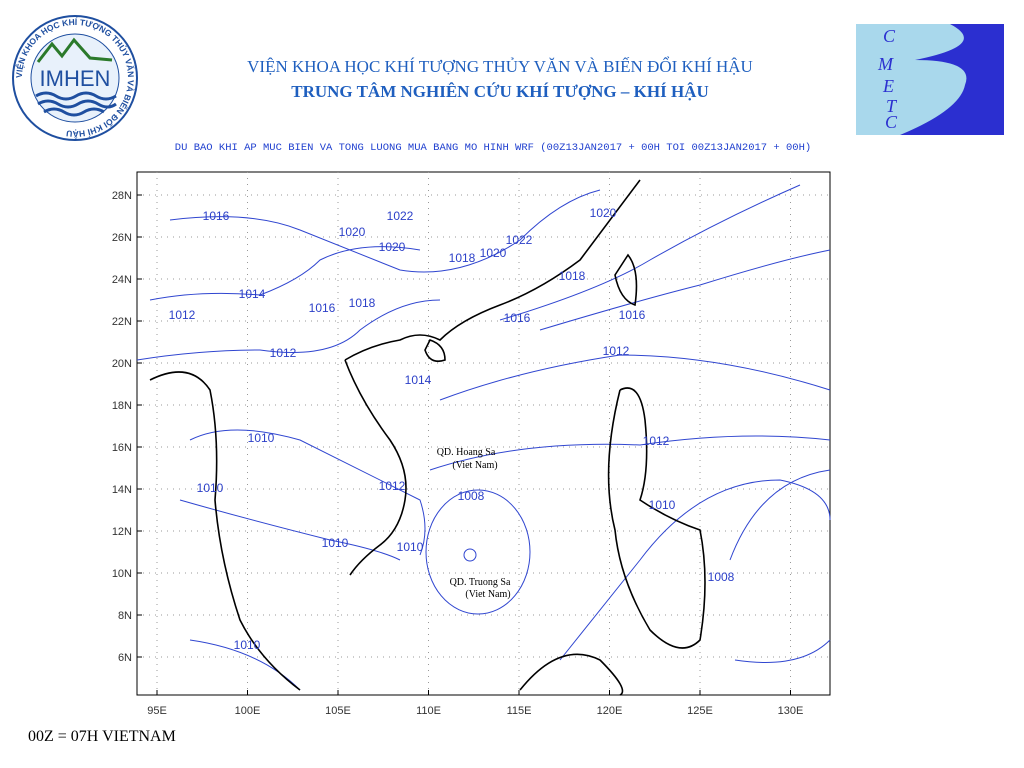 This screenshot has width=1024, height=768. I want to click on logo-shape, so click(952, 79).